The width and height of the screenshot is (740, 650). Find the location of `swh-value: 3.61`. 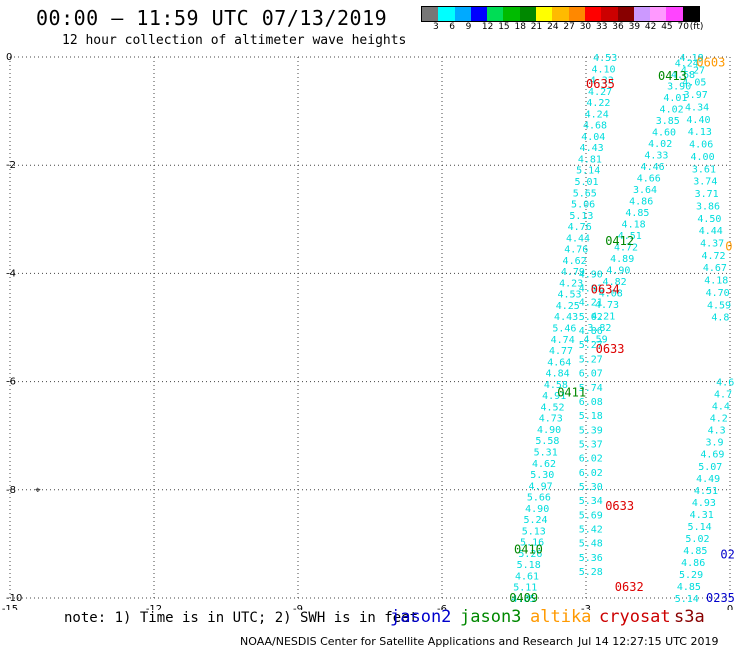

swh-value: 3.61 is located at coordinates (704, 169).